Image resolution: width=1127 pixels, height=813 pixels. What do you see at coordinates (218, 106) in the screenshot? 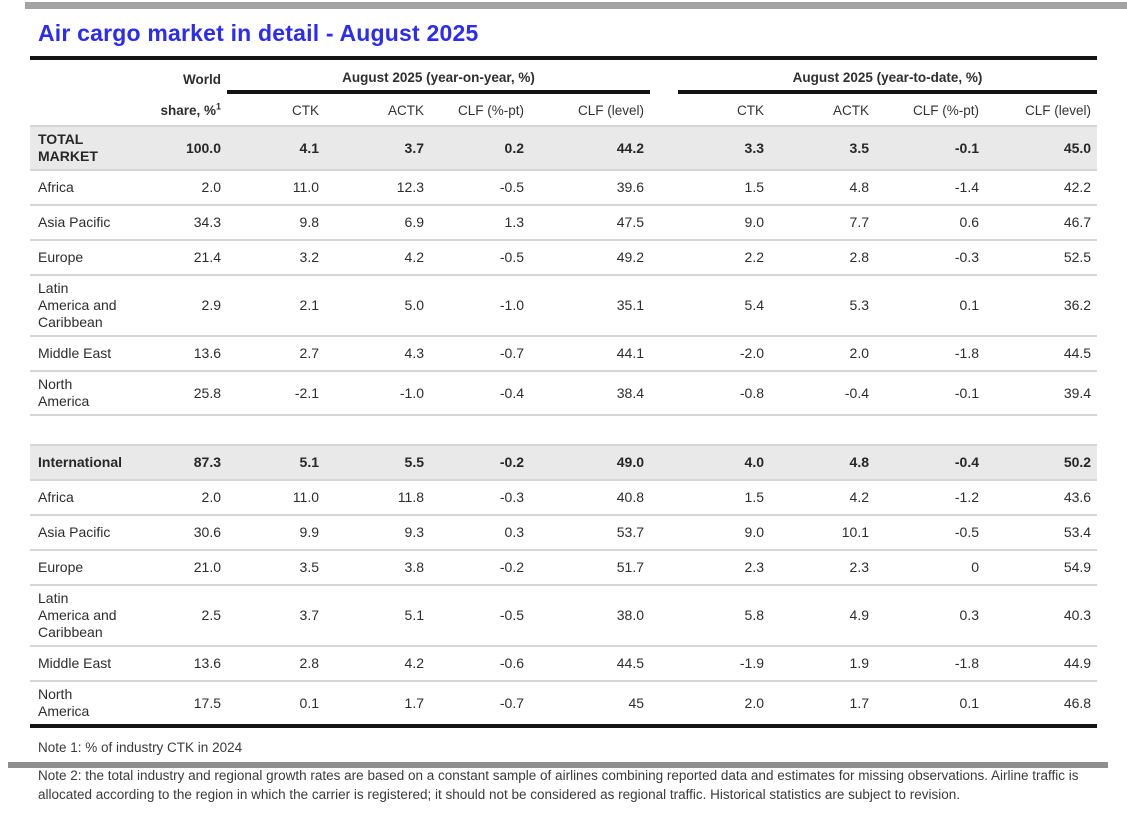
I see `footnote-marker: 1` at bounding box center [218, 106].